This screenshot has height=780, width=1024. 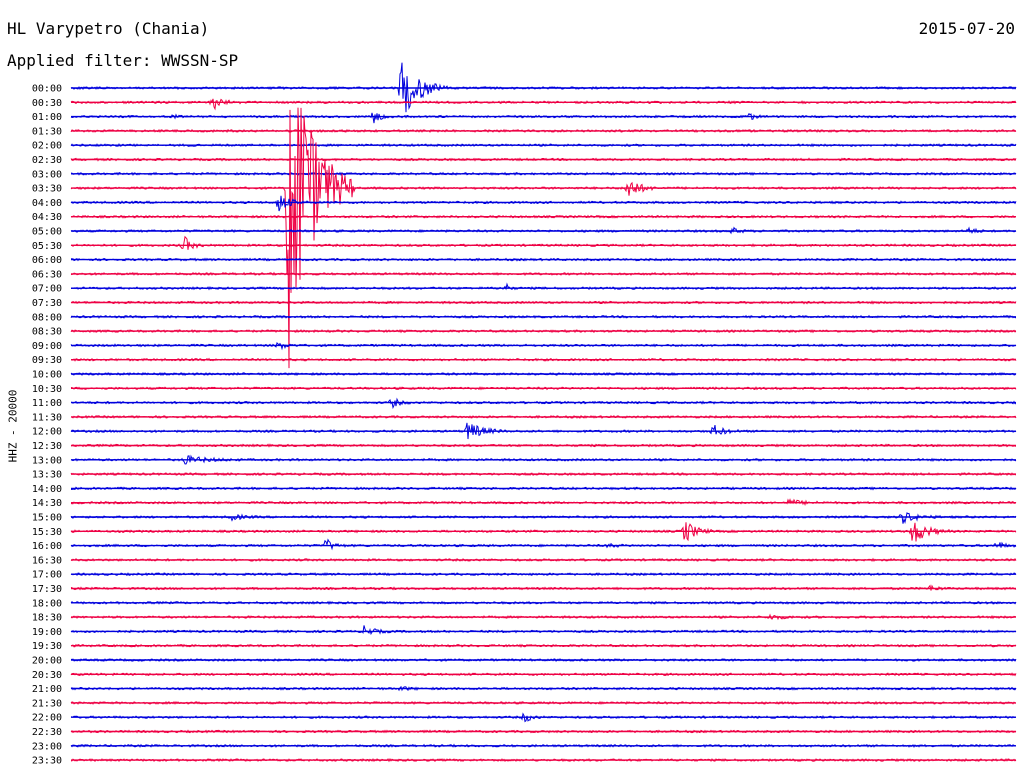 What do you see at coordinates (47, 117) in the screenshot?
I see `time-tick-label: 01:00` at bounding box center [47, 117].